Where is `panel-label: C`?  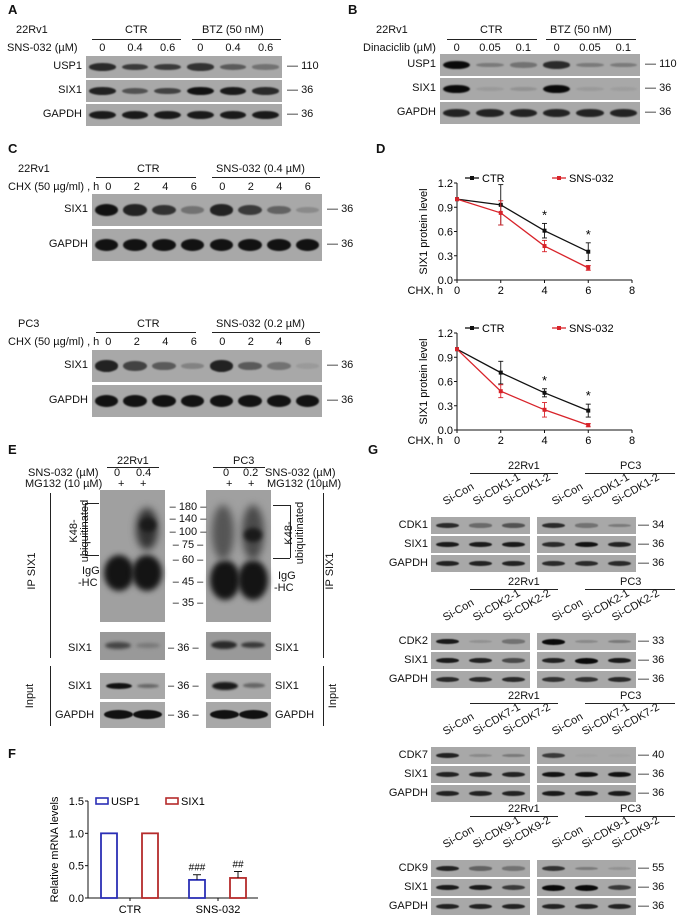
panel-label: C is located at coordinates (13, 148).